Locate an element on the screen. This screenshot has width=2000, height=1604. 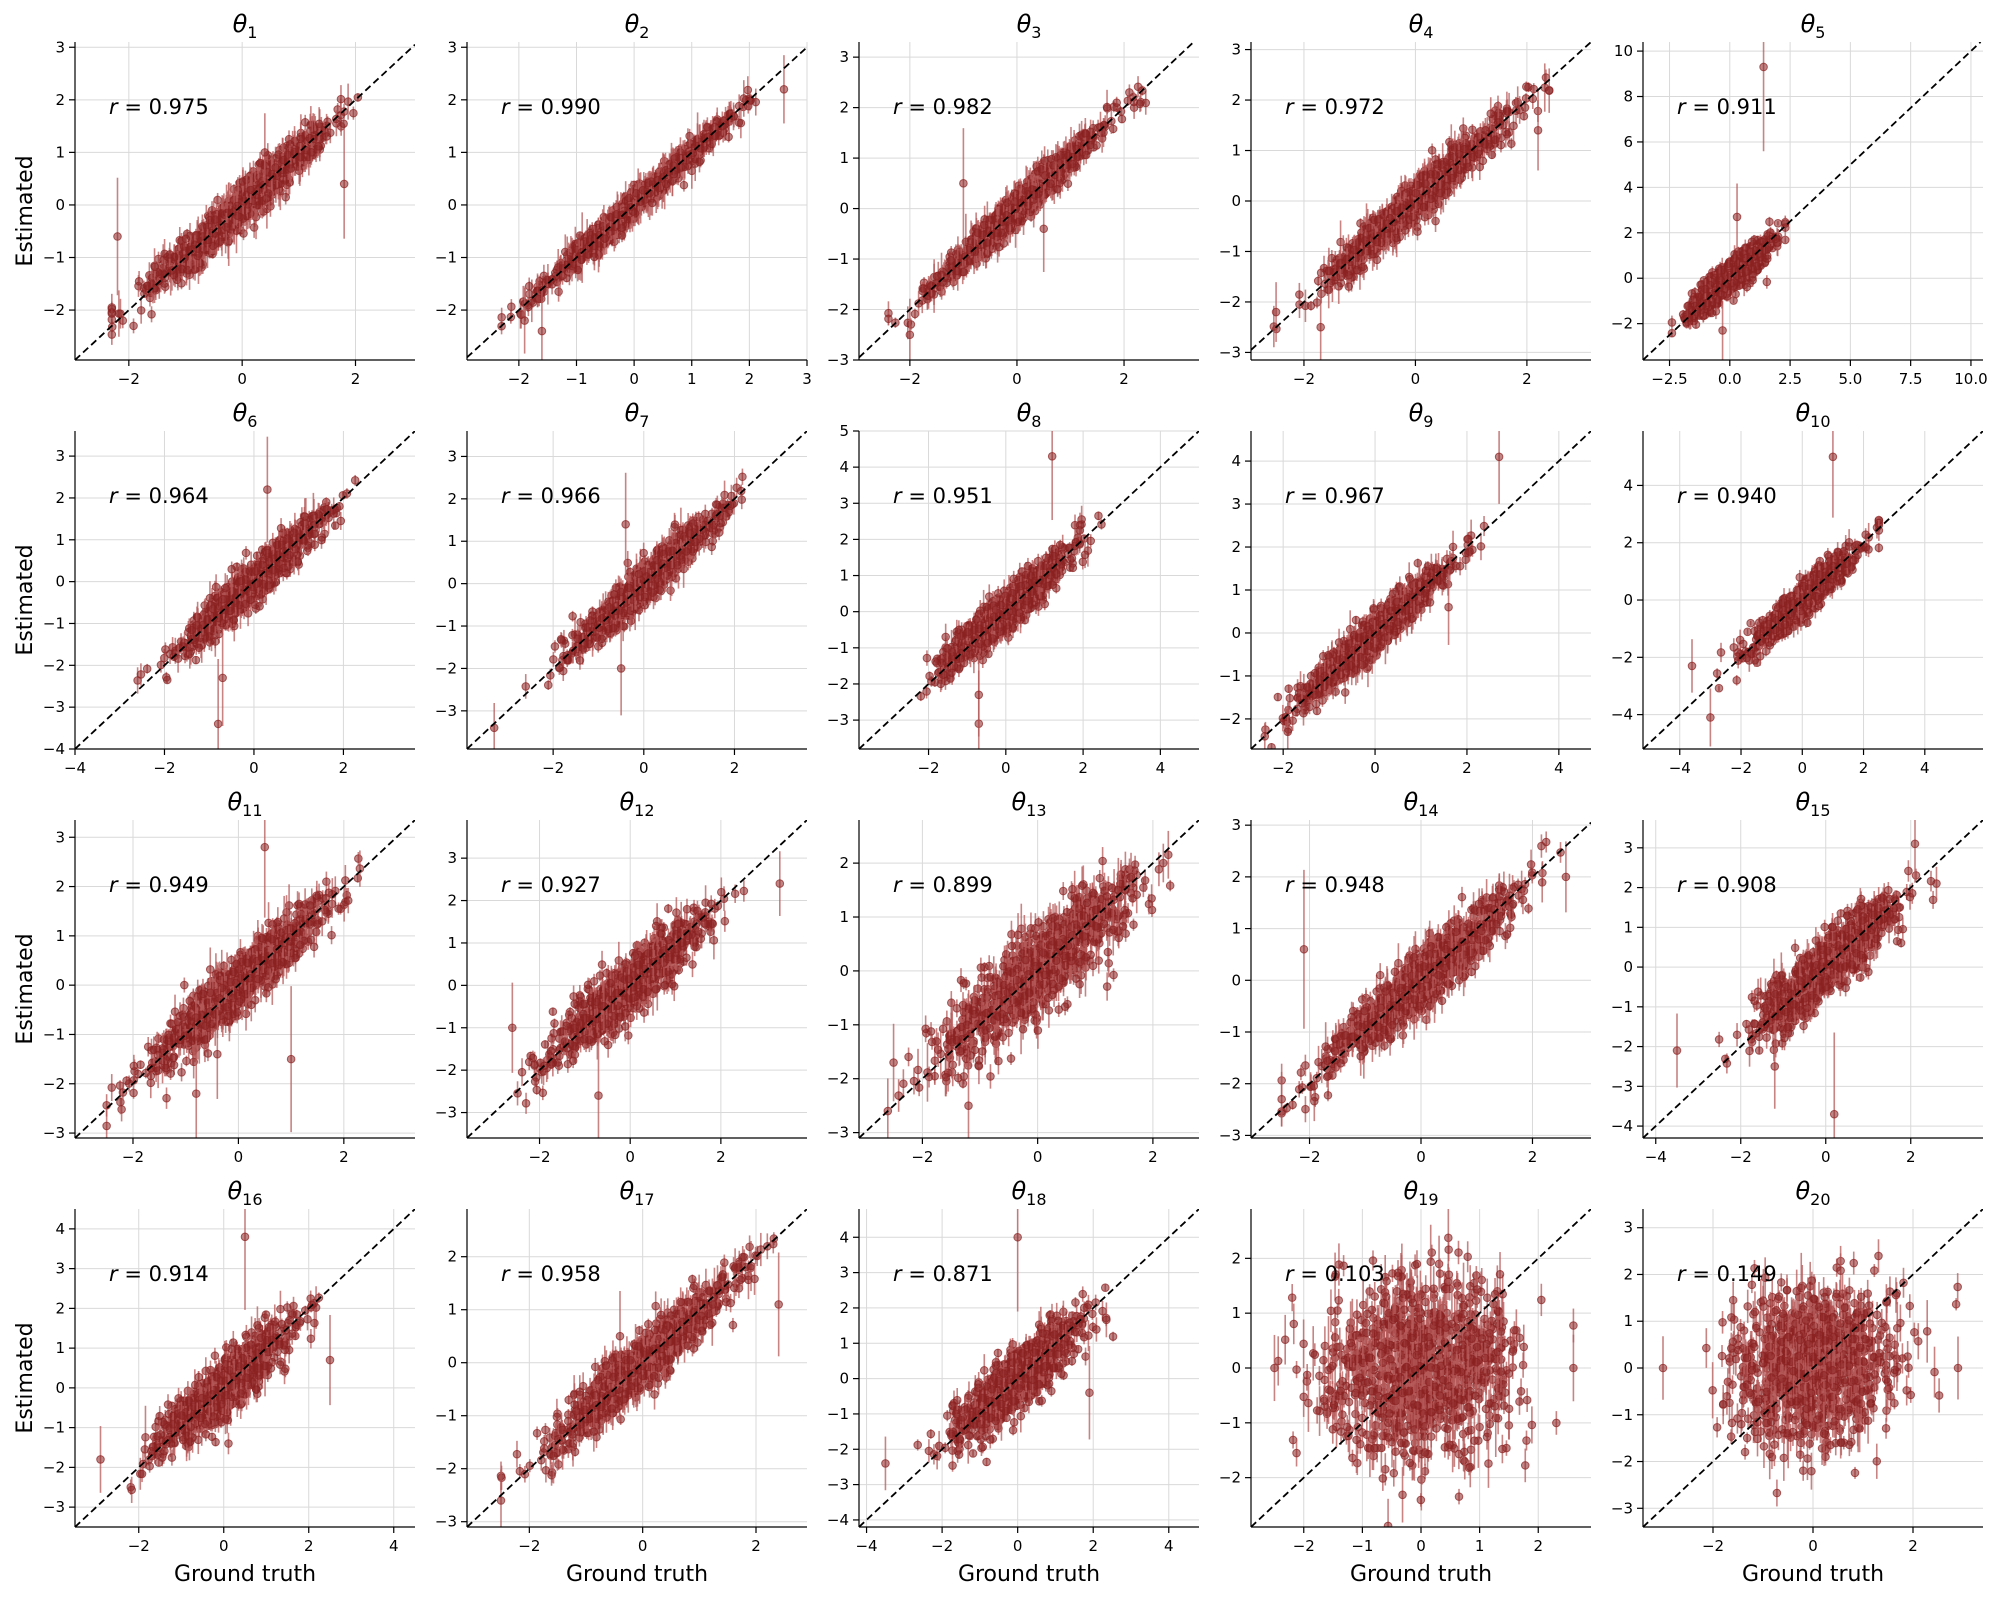
identity-line is located at coordinates (245, 202).